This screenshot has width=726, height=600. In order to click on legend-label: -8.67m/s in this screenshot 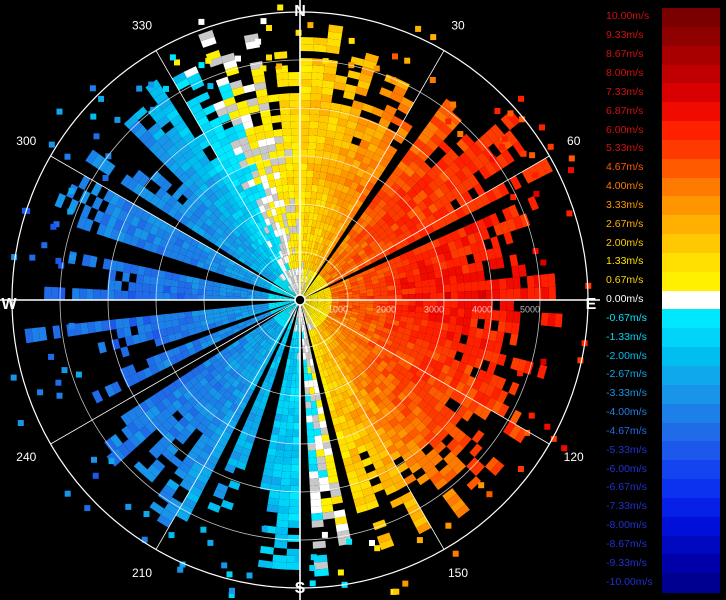, I will do `click(626, 543)`.